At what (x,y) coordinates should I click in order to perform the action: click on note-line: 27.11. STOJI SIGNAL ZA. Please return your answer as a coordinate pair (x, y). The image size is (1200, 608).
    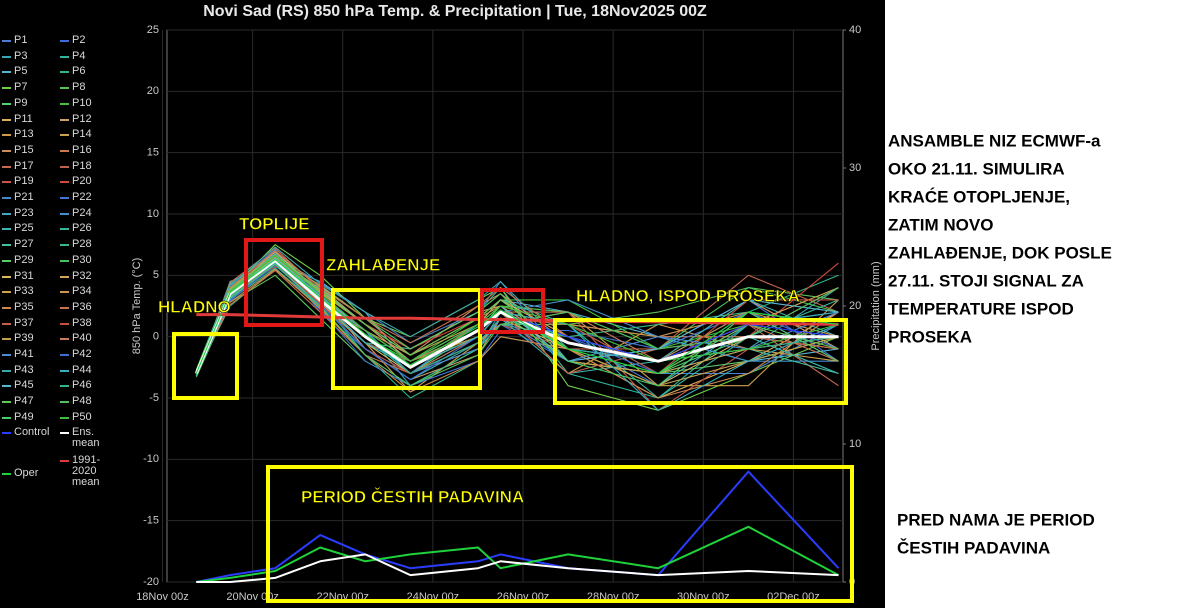
    Looking at the image, I should click on (986, 280).